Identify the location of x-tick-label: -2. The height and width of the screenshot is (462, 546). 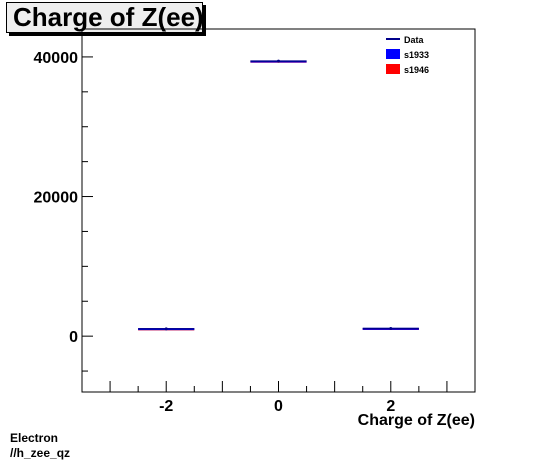
(166, 406).